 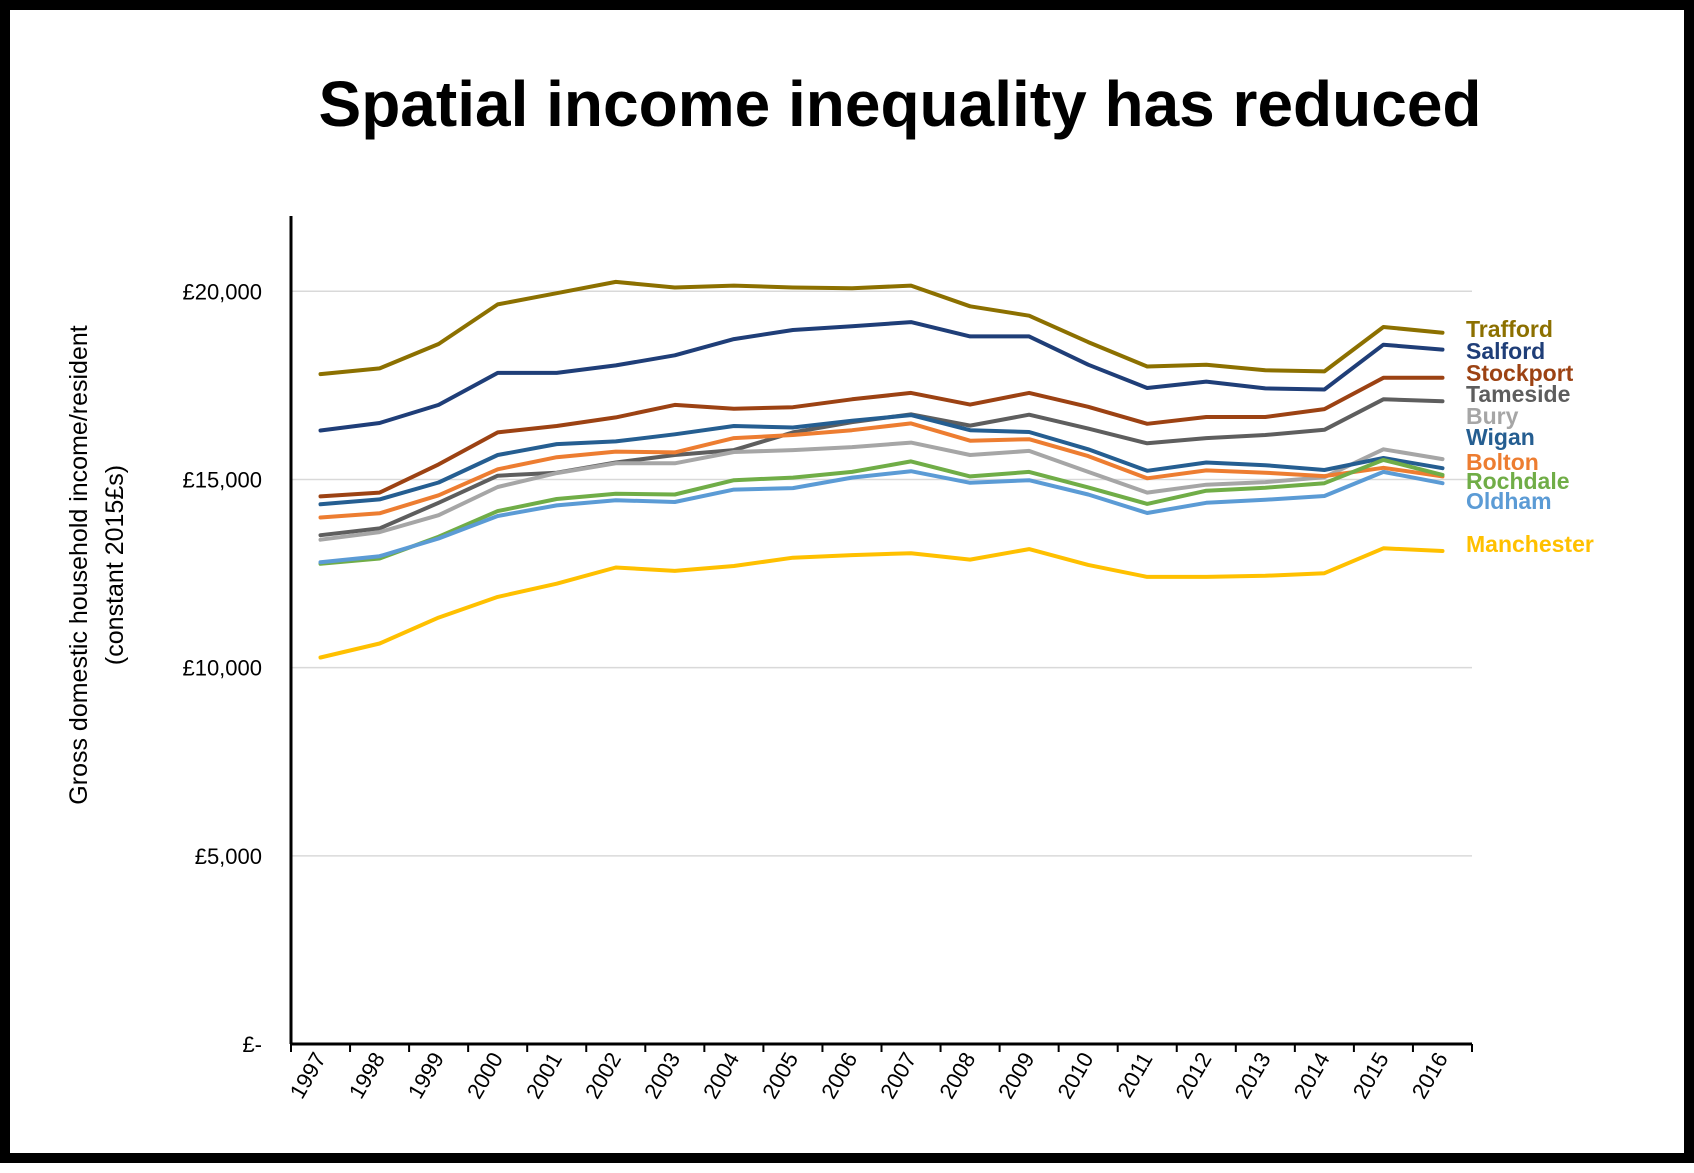 I want to click on x-tick-label: 2007, so click(x=898, y=1075).